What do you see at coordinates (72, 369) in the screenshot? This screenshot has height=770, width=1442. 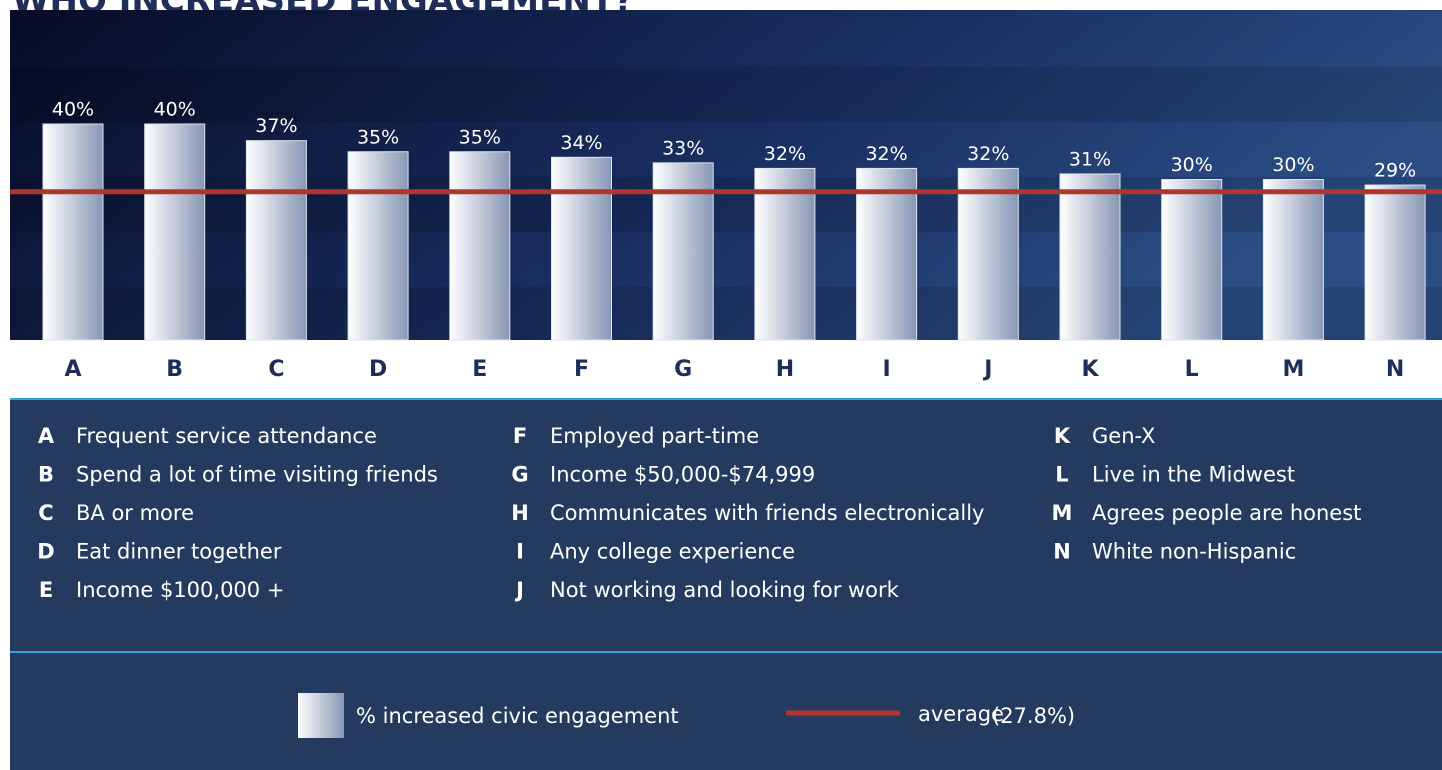 I see `x-tick-label: A` at bounding box center [72, 369].